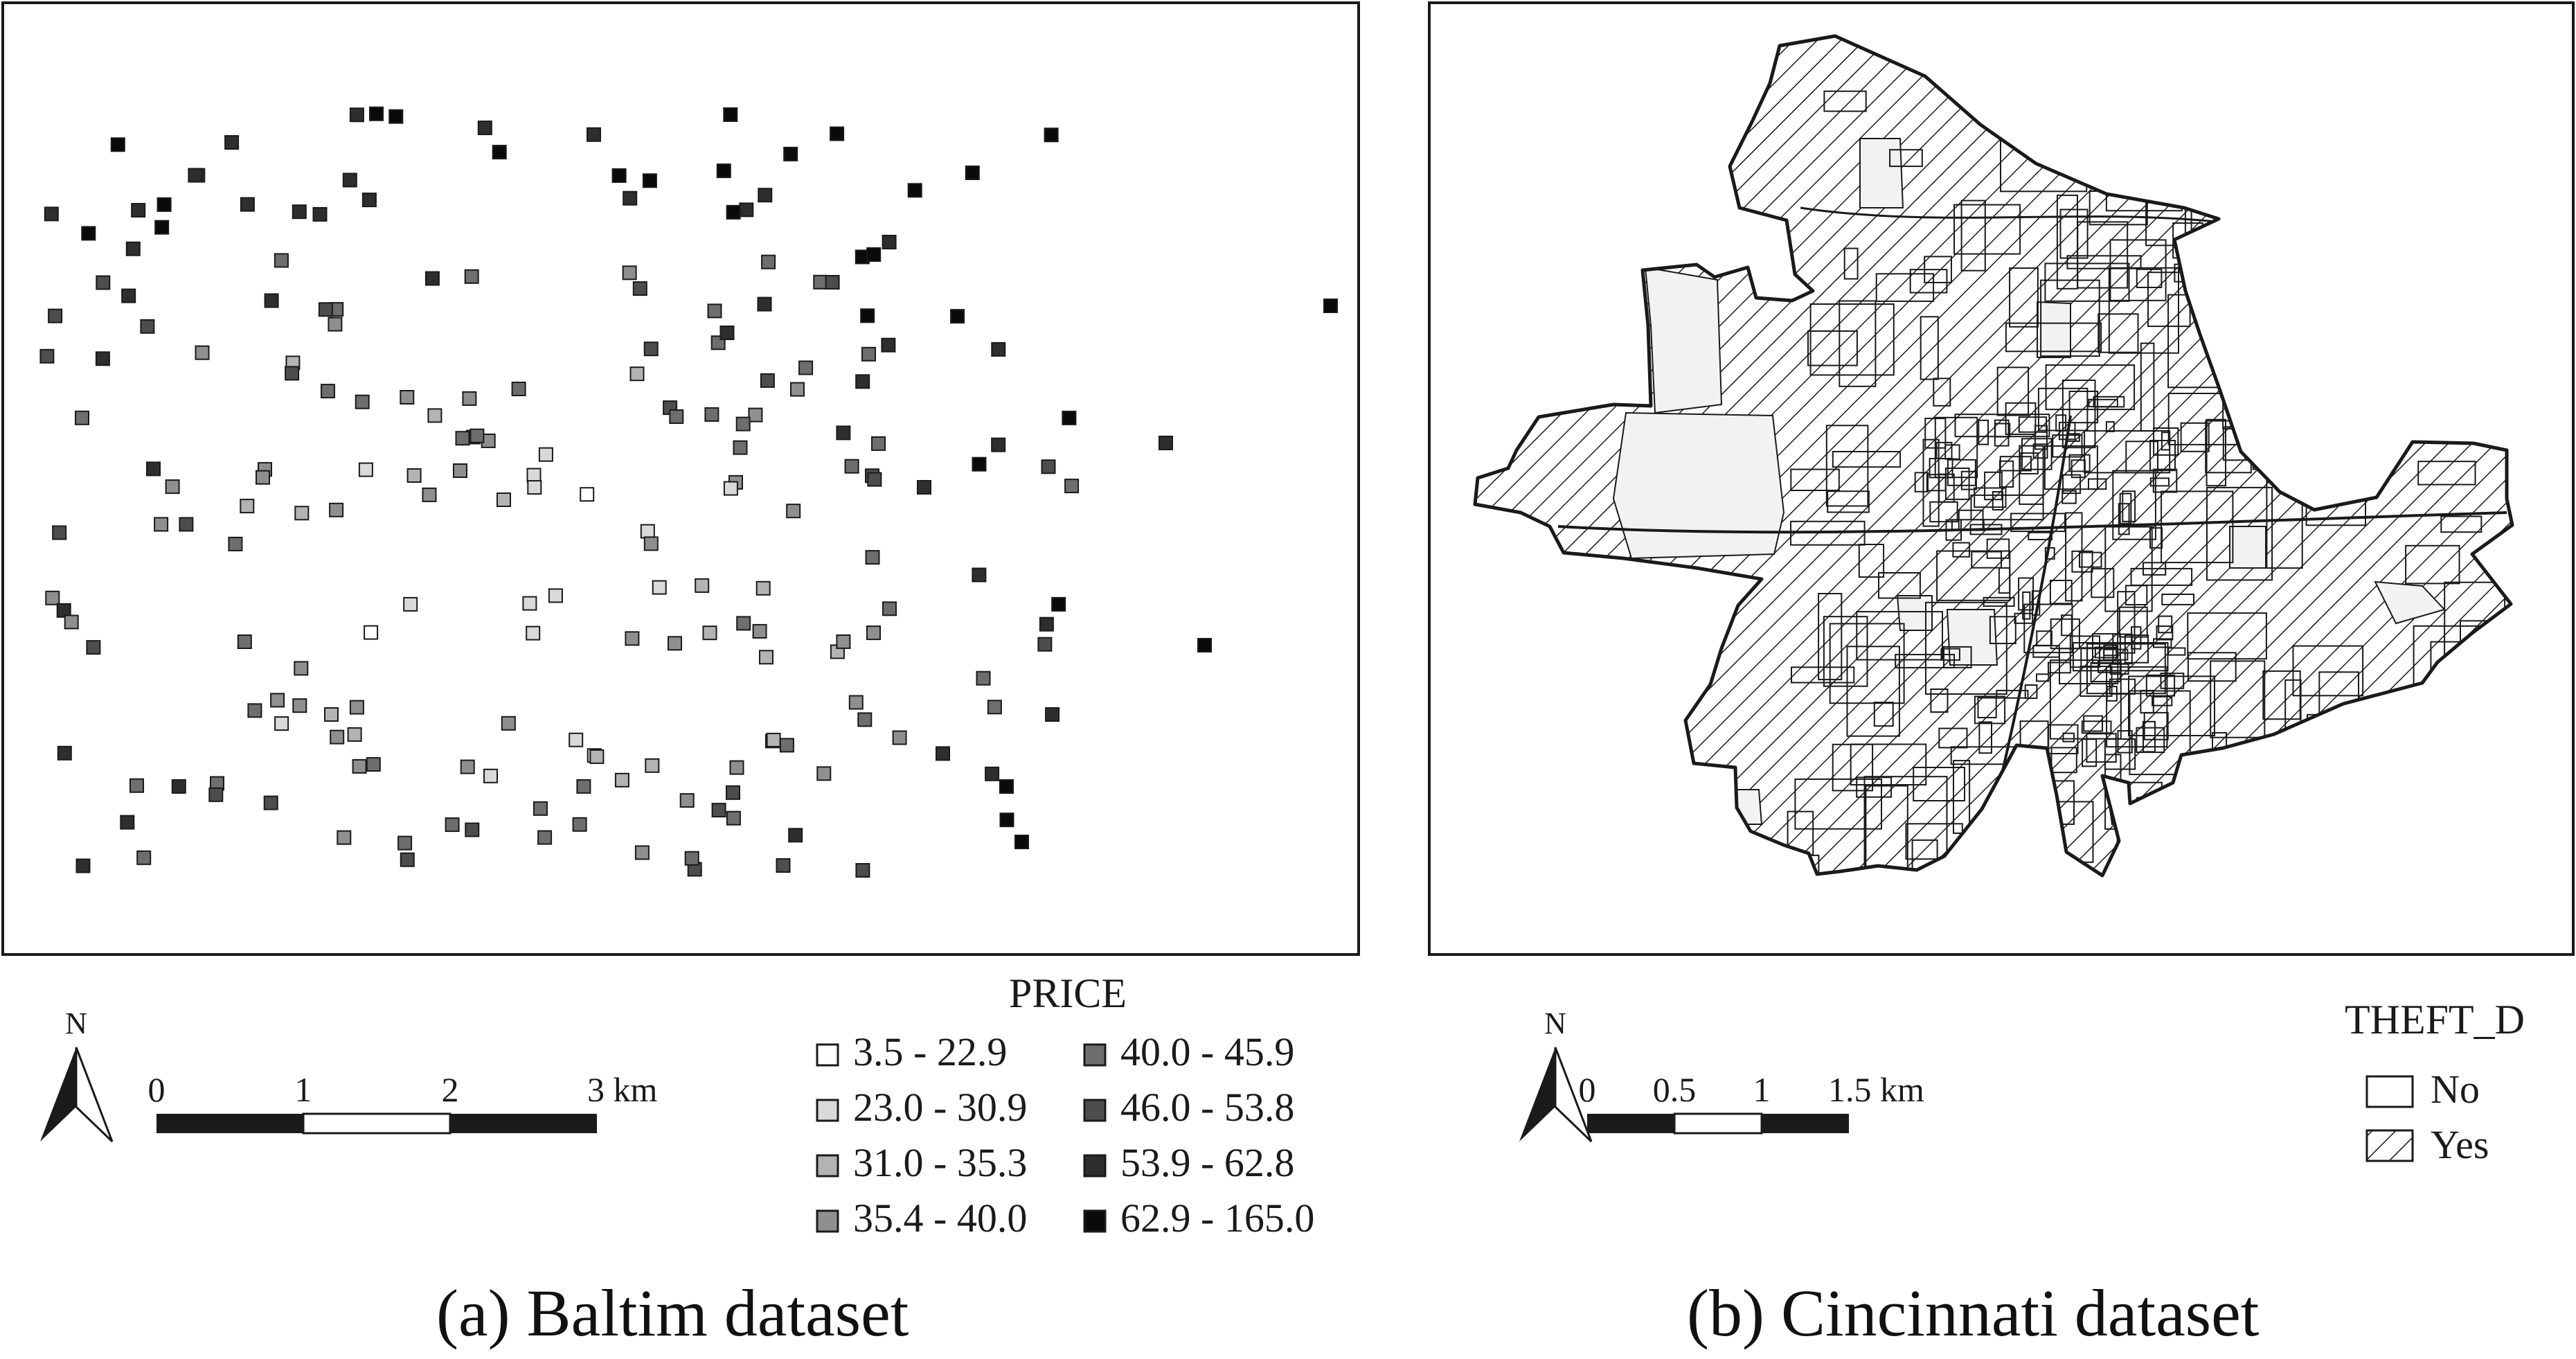 This screenshot has width=2576, height=1359. What do you see at coordinates (2460, 1144) in the screenshot?
I see `legend-yes-label: Yes` at bounding box center [2460, 1144].